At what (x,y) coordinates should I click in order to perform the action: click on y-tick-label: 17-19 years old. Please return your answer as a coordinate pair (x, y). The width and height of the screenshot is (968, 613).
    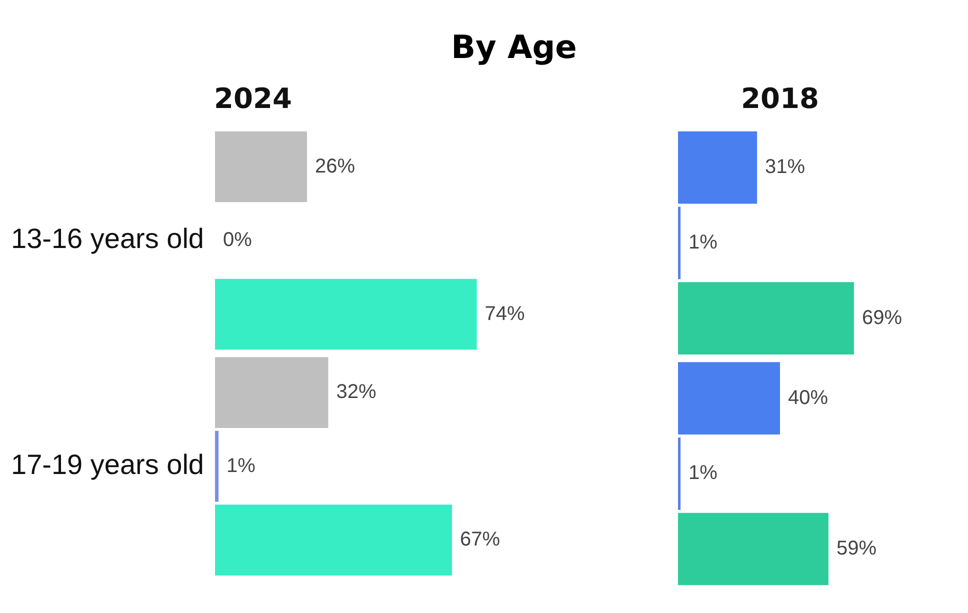
    Looking at the image, I should click on (107, 464).